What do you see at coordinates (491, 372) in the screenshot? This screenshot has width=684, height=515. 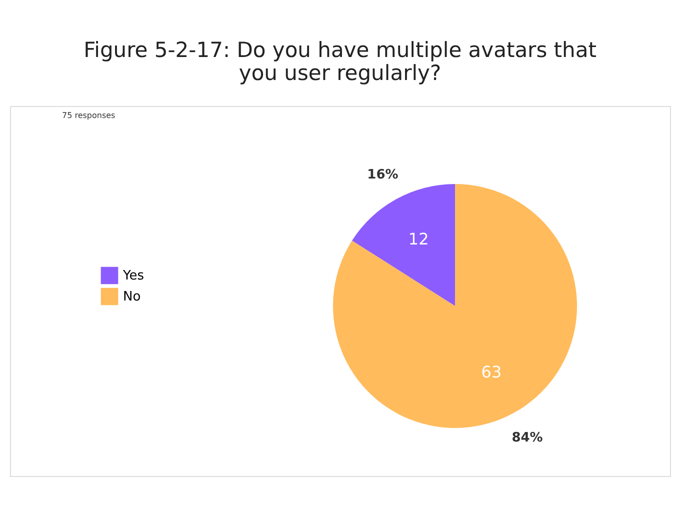 I see `text: 63` at bounding box center [491, 372].